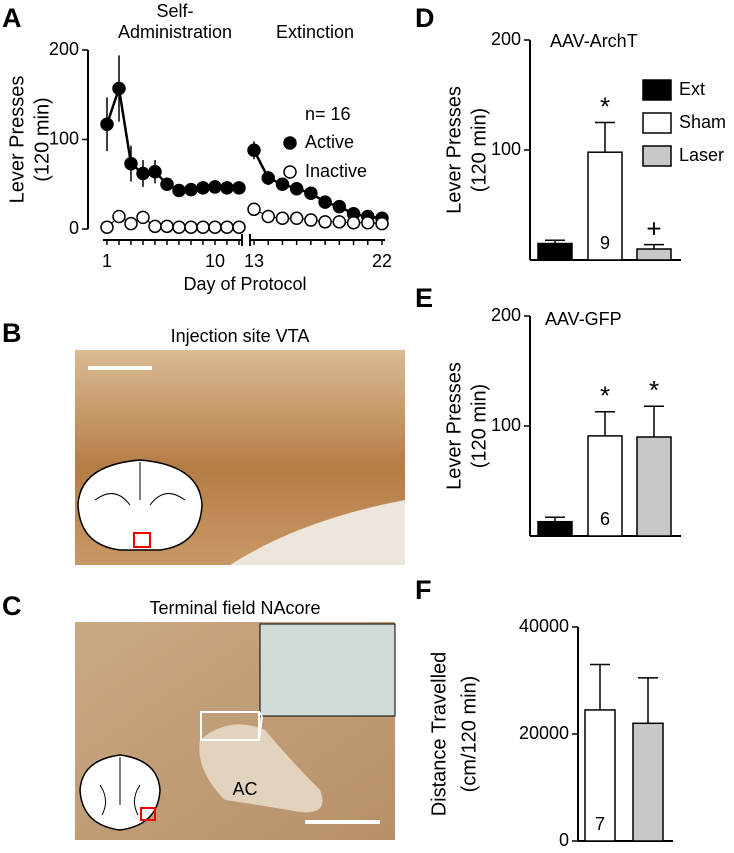  What do you see at coordinates (175, 32) in the screenshot?
I see `phase-title: Administration` at bounding box center [175, 32].